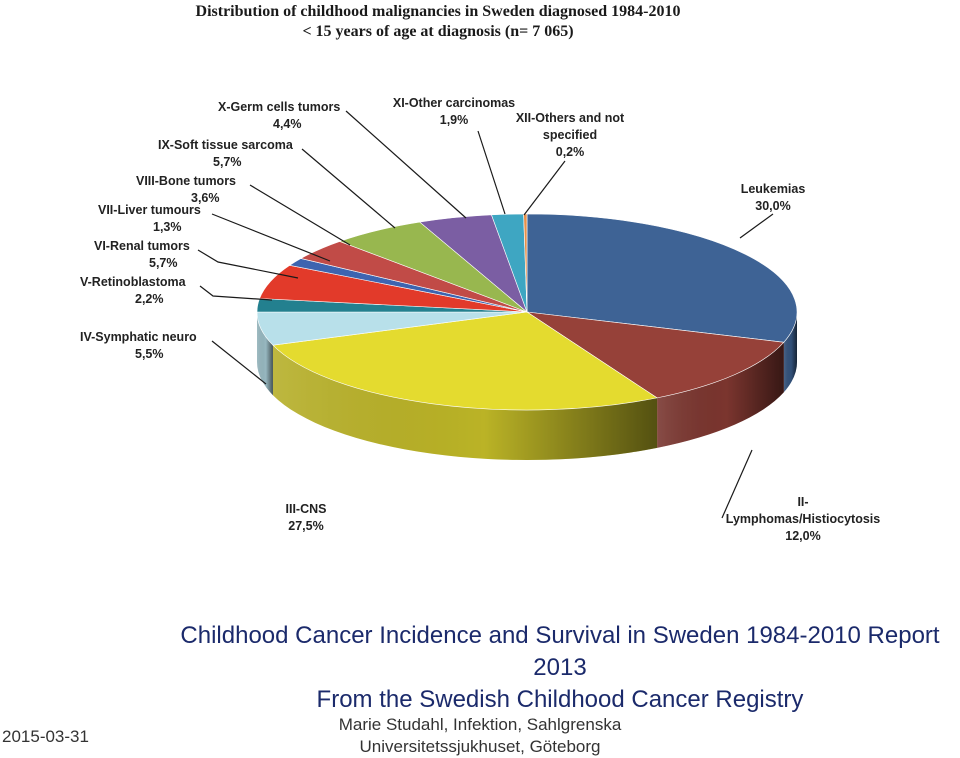  Describe the element at coordinates (279, 115) in the screenshot. I see `slice-label-x-germ-cells-tumors: X-Germ cells tumors 4,4%` at that location.